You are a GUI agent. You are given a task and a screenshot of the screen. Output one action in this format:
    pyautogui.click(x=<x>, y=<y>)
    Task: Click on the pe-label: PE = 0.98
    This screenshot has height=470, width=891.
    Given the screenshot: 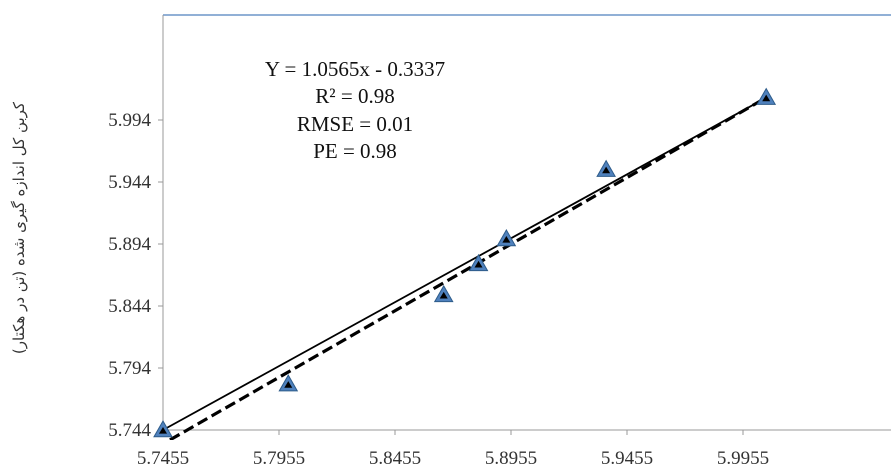 What is the action you would take?
    pyautogui.click(x=355, y=151)
    